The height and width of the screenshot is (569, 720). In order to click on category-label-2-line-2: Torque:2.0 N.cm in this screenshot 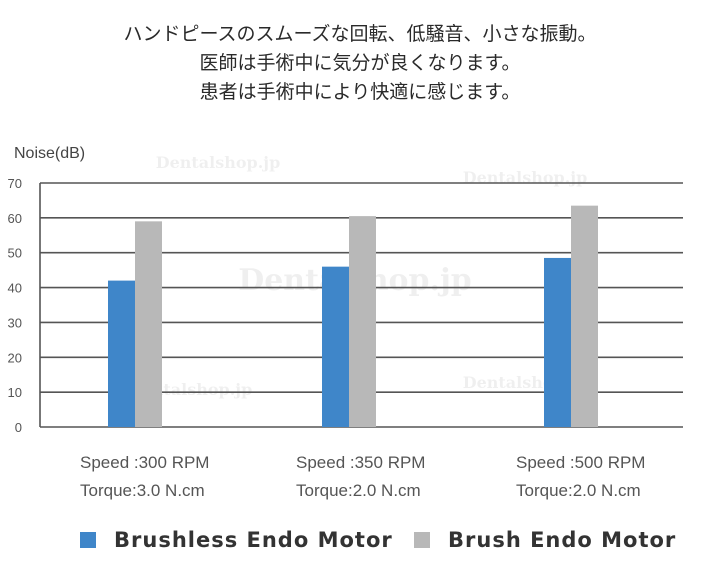, I will do `click(358, 490)`.